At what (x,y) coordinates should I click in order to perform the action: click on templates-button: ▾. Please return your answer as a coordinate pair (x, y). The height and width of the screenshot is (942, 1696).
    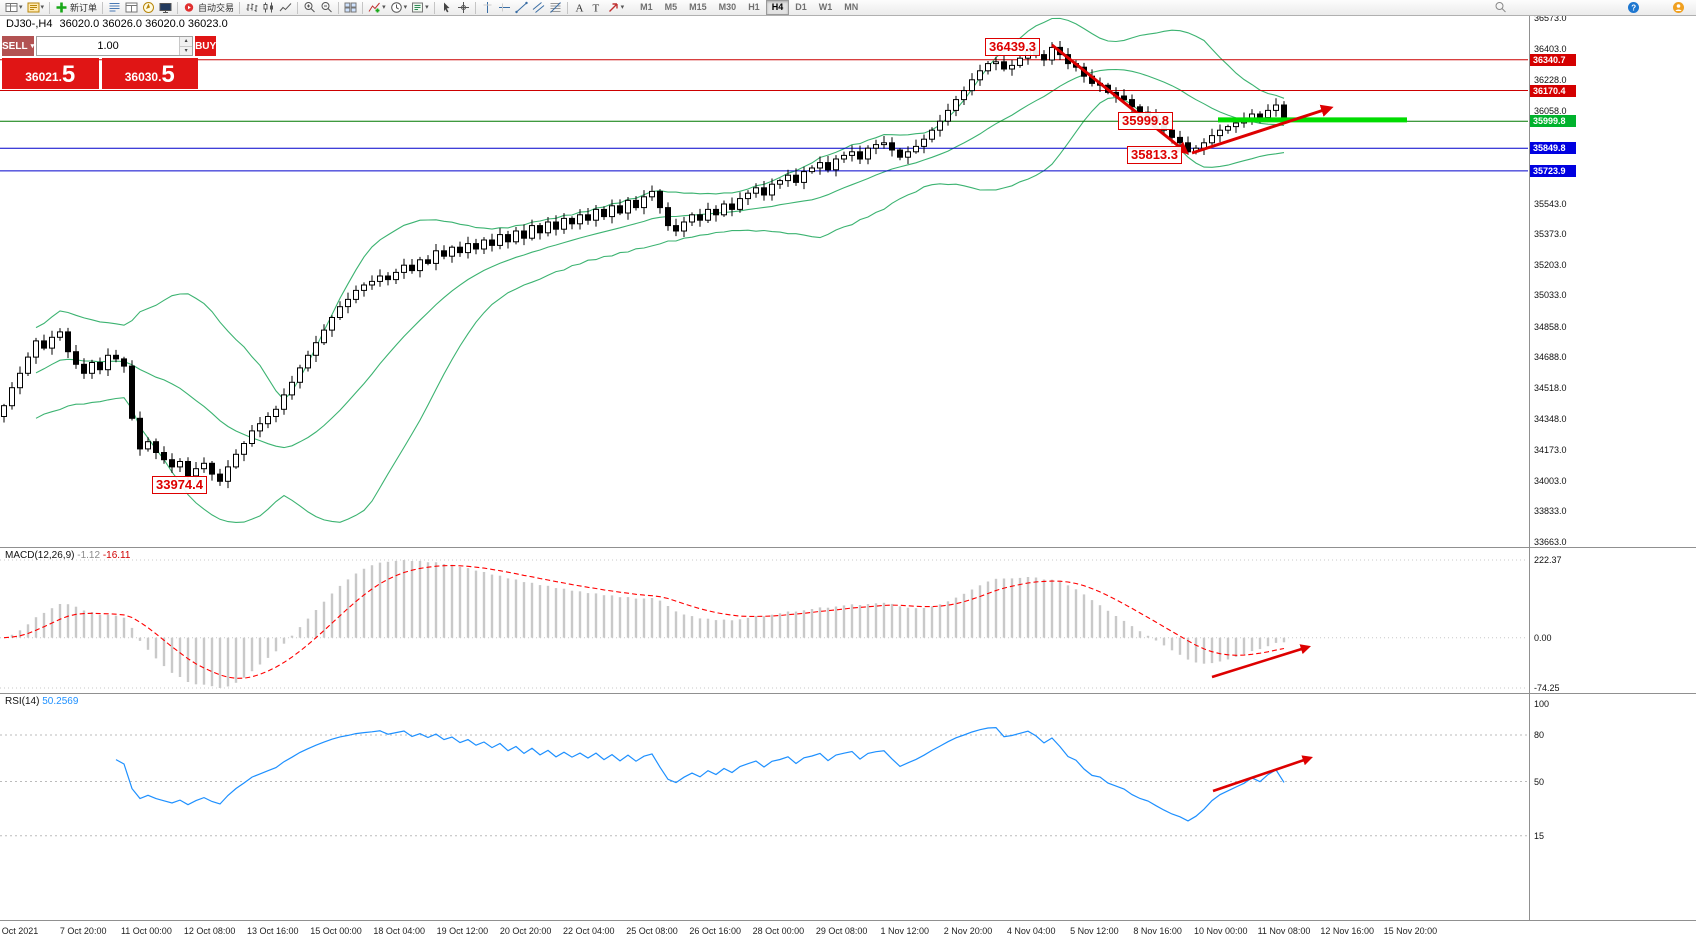
    Looking at the image, I should click on (420, 7).